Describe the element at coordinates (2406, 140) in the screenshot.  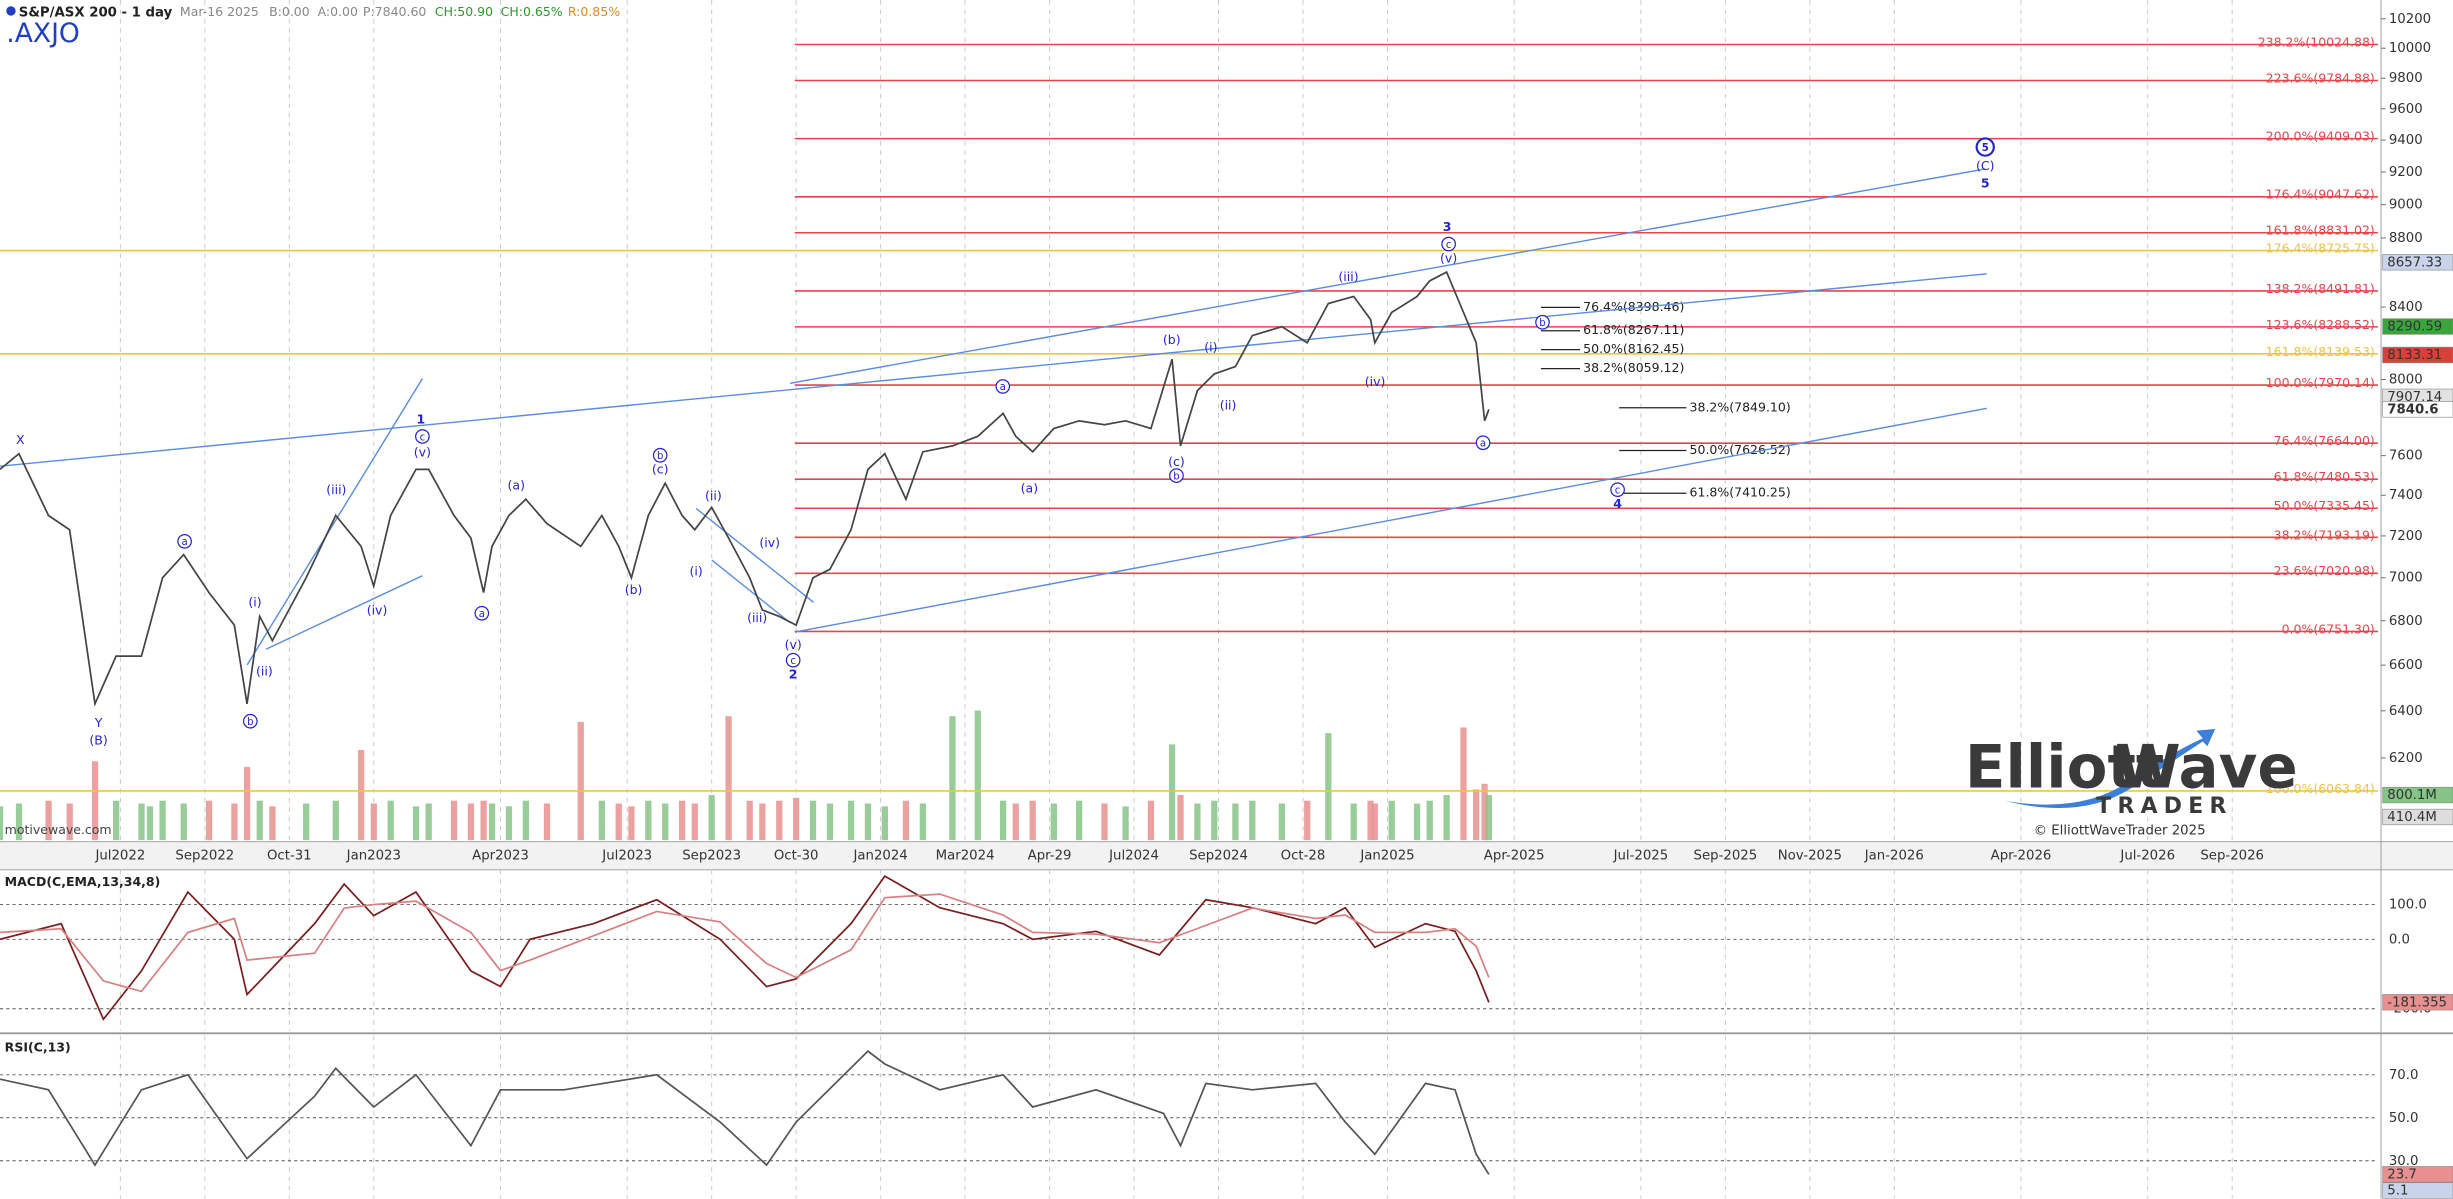
I see `y-tick-label: 9400` at that location.